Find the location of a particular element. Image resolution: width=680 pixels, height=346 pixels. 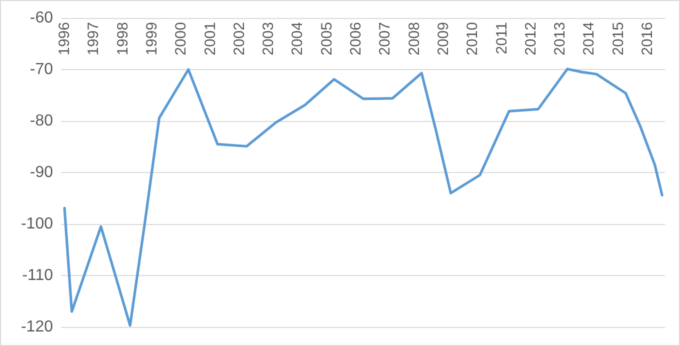

x-tick-label: 2010 is located at coordinates (473, 39).